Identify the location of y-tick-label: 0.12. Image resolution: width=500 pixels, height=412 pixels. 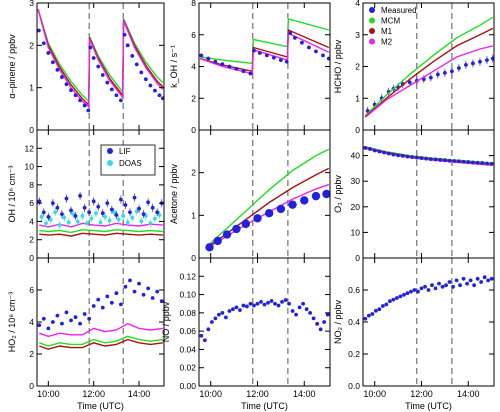
(187, 276).